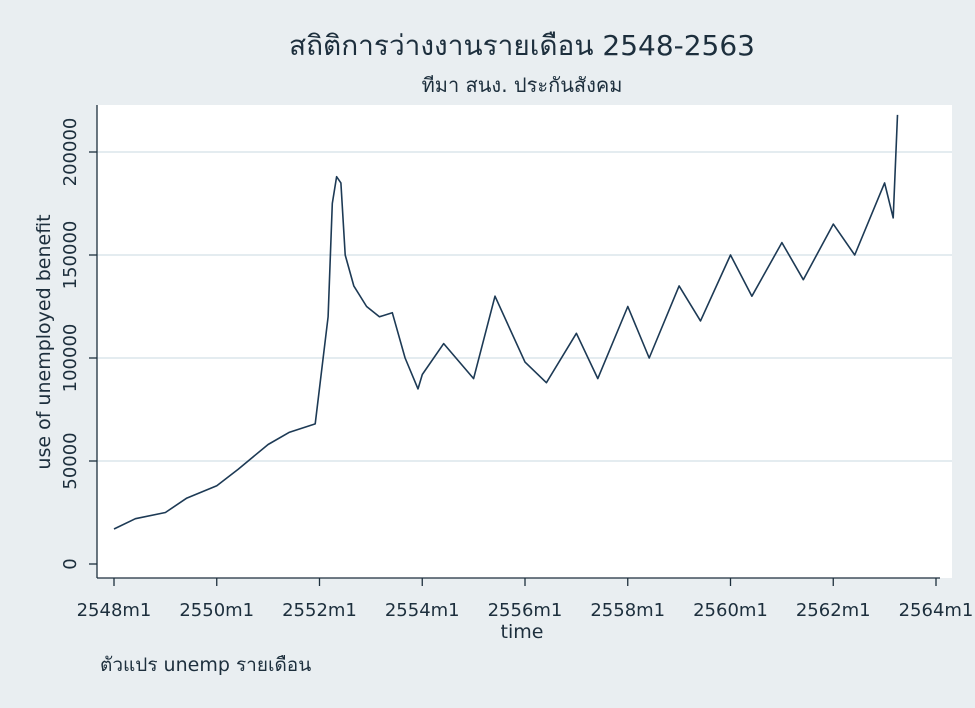 Image resolution: width=975 pixels, height=708 pixels. I want to click on y-tick-label: 150000, so click(70, 255).